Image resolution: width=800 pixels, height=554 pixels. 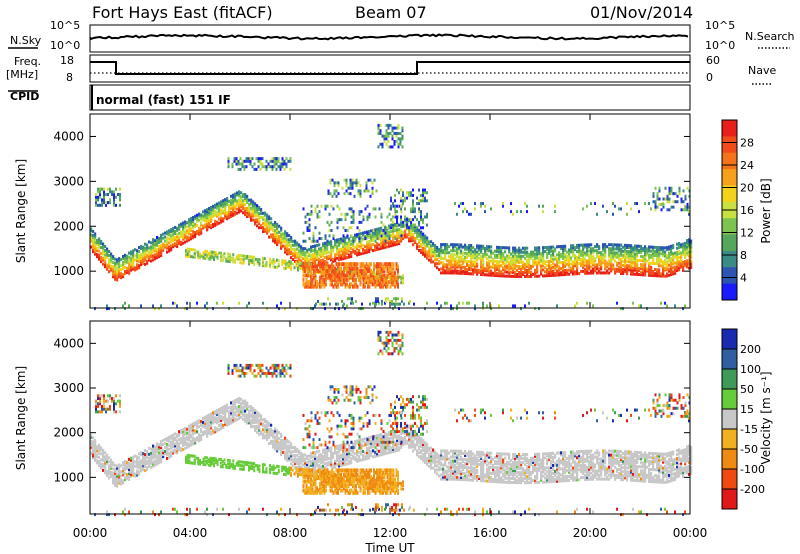 I want to click on freq-unit: [MHz], so click(x=22, y=74).